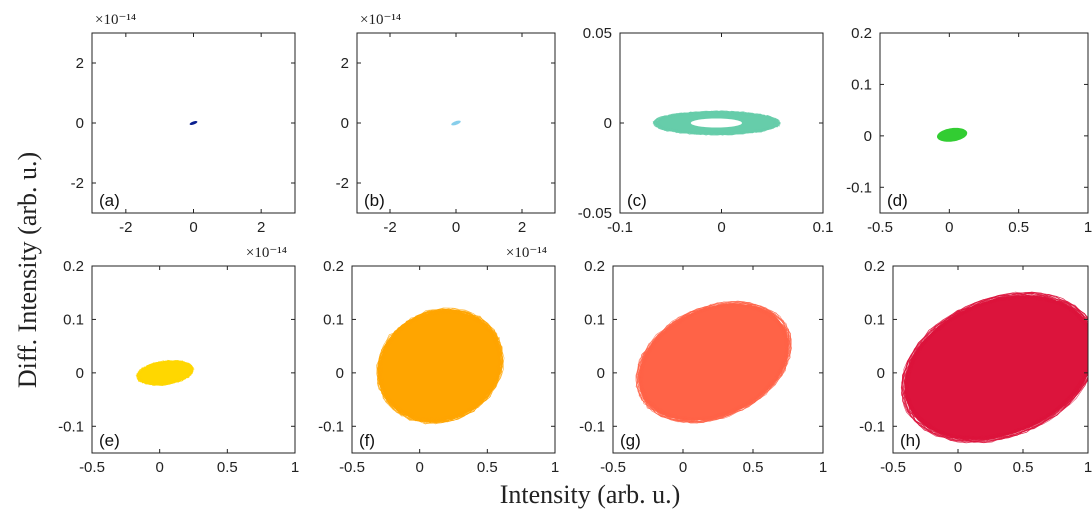 The width and height of the screenshot is (1092, 515). Describe the element at coordinates (595, 213) in the screenshot. I see `y-tick-label: -0.05` at that location.